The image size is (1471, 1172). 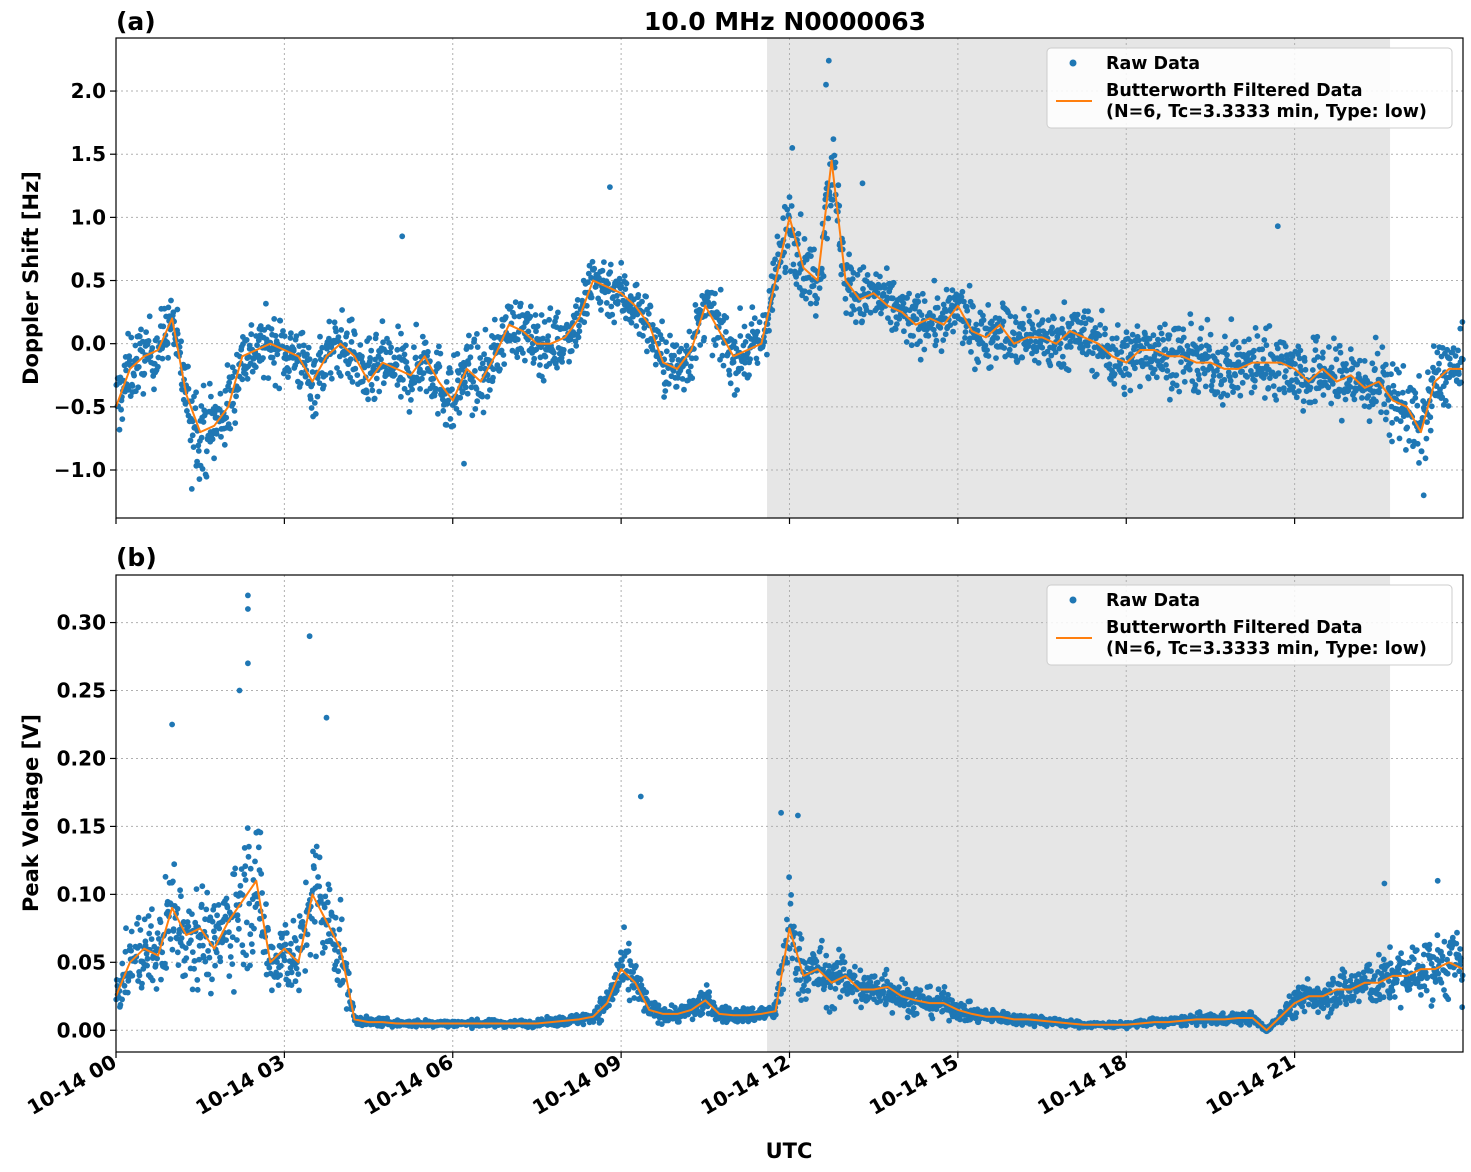 What do you see at coordinates (828, 60) in the screenshot?
I see `raw-data-spike-a` at bounding box center [828, 60].